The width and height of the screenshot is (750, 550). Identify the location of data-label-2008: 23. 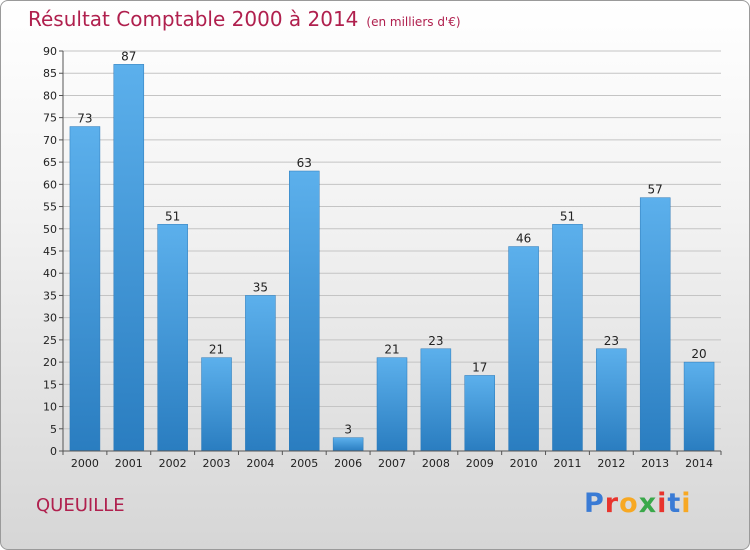
(435, 341).